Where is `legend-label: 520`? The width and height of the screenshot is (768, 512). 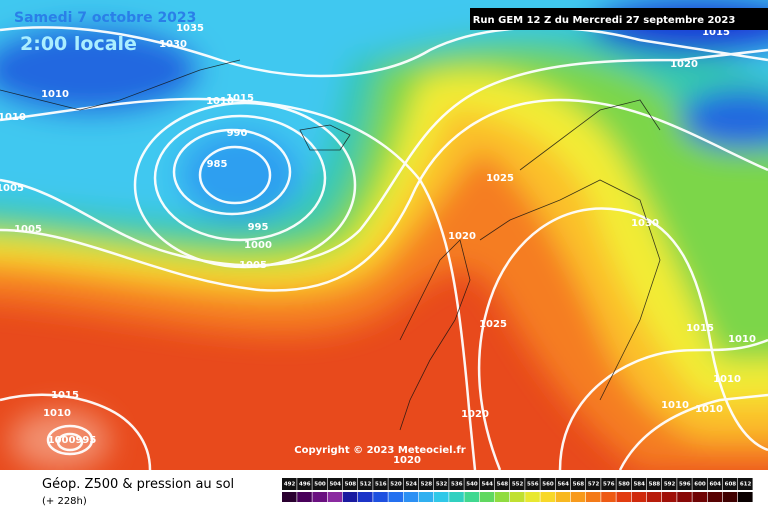 legend-label: 520 is located at coordinates (396, 485).